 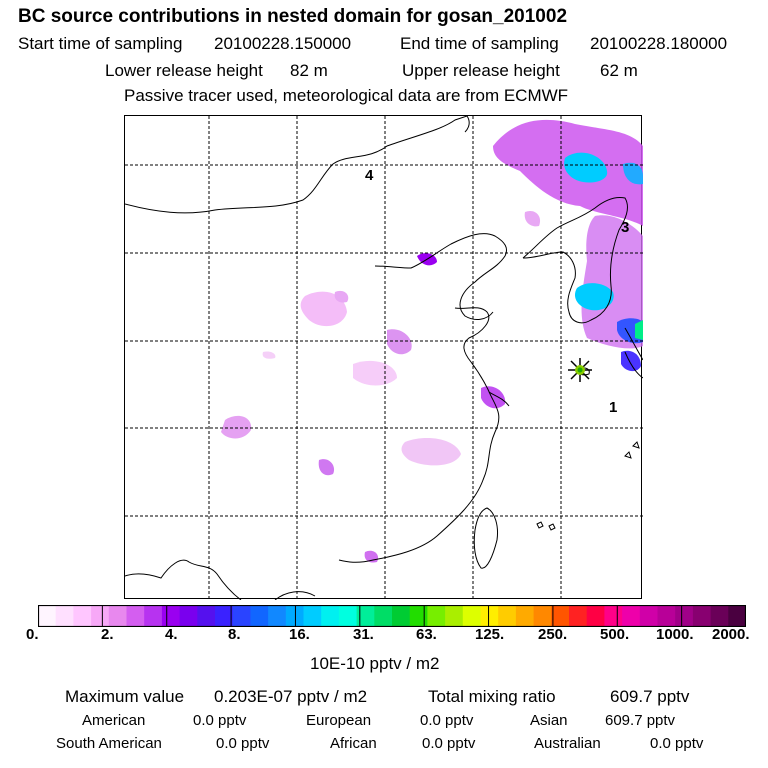 I want to click on coast-bohai, so click(x=441, y=276).